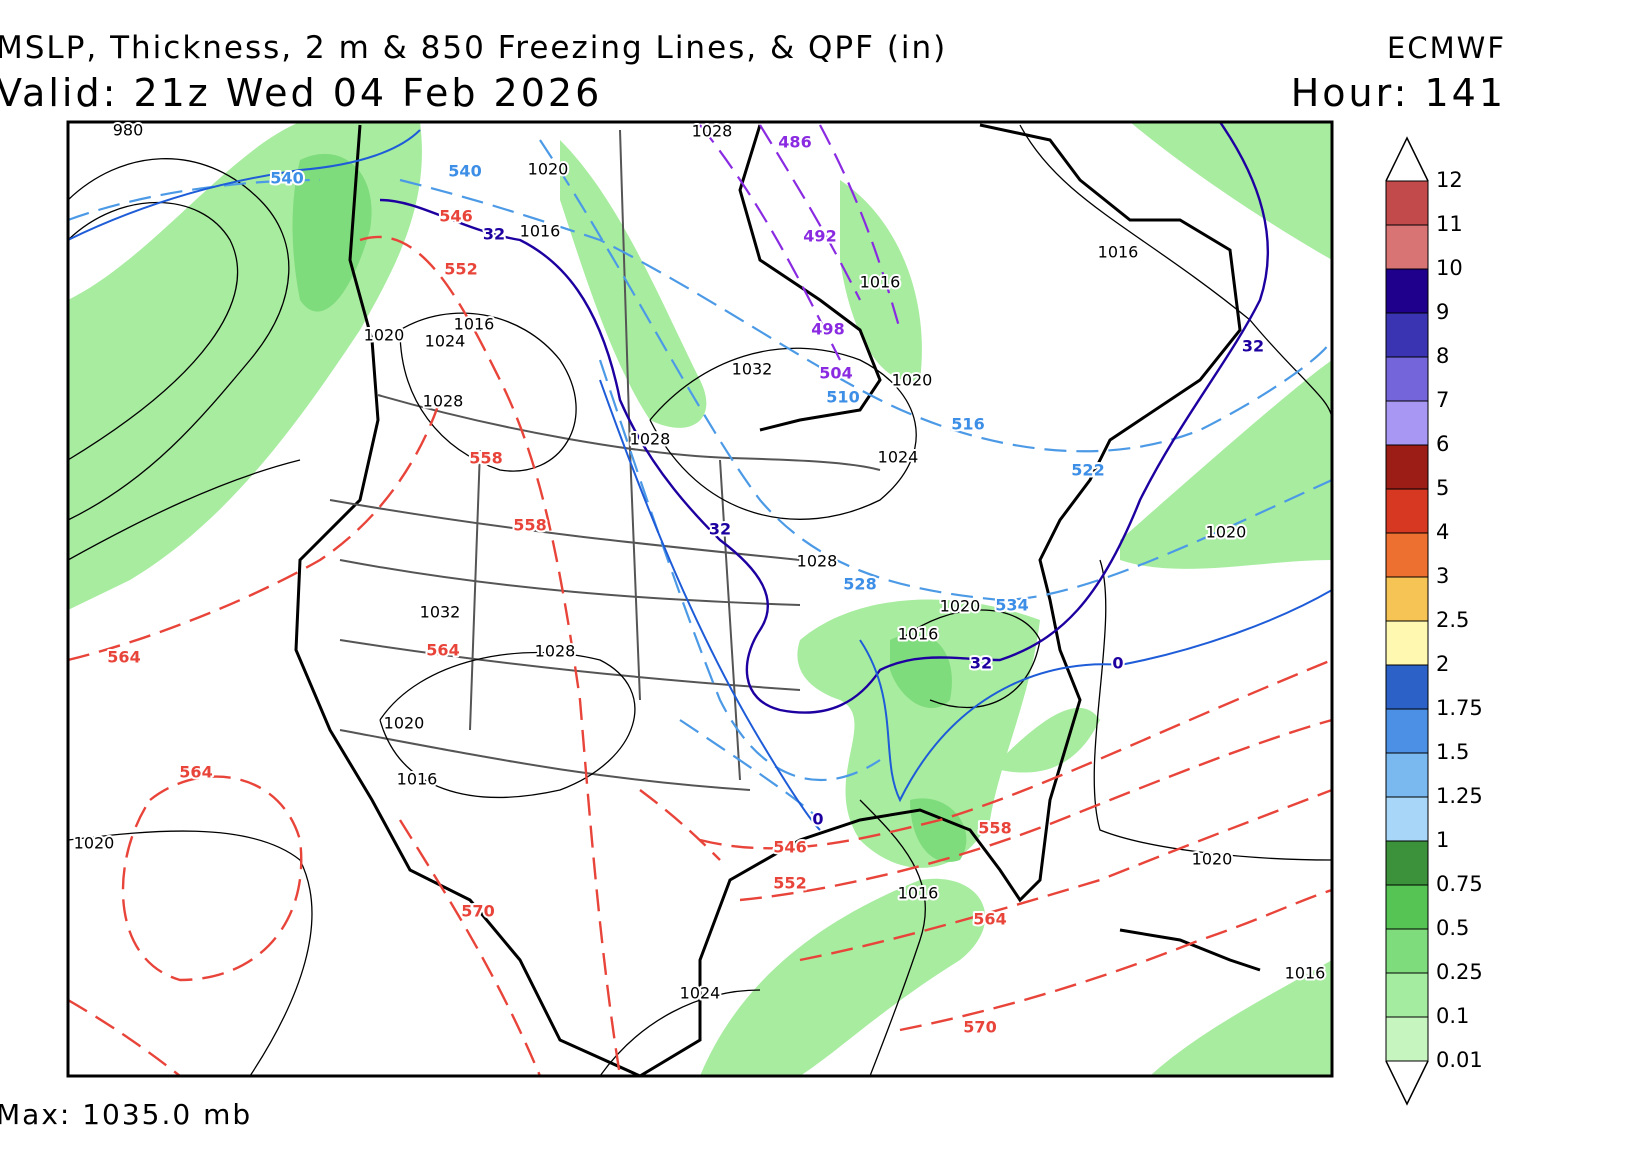 Image resolution: width=1626 pixels, height=1156 pixels. What do you see at coordinates (1459, 884) in the screenshot?
I see `colorbar-label: 0.75` at bounding box center [1459, 884].